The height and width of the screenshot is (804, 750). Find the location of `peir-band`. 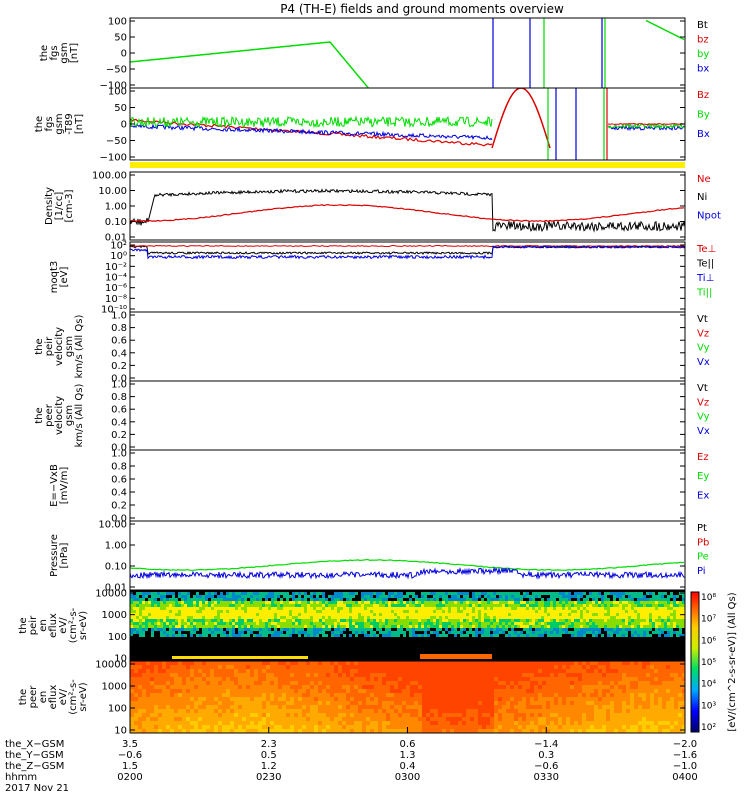

peir-band is located at coordinates (240, 657).